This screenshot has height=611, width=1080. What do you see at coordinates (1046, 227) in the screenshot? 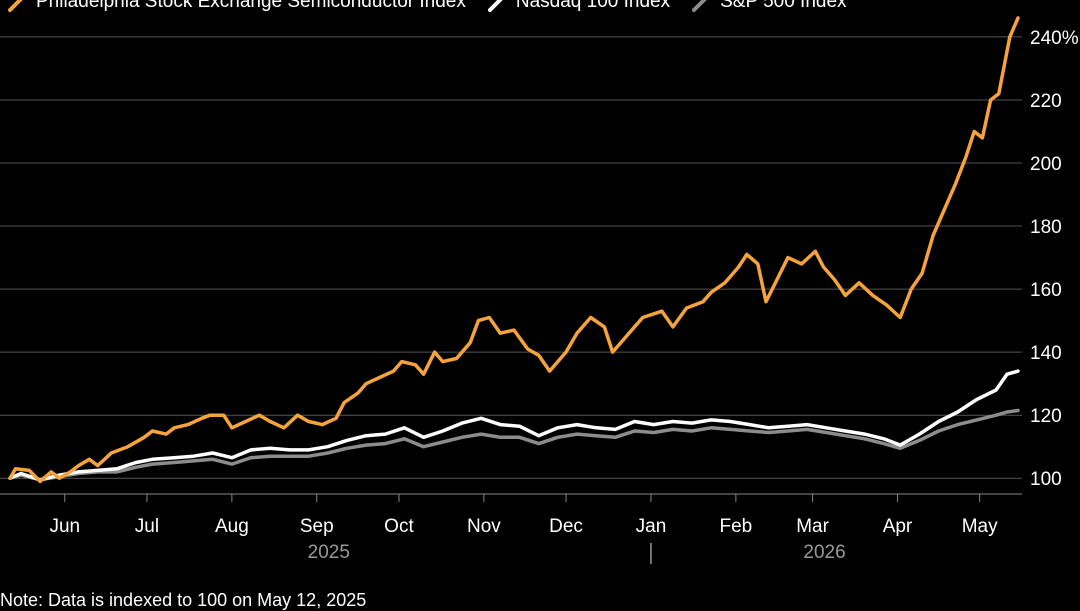
I see `y-tick-label: 180` at bounding box center [1046, 227].